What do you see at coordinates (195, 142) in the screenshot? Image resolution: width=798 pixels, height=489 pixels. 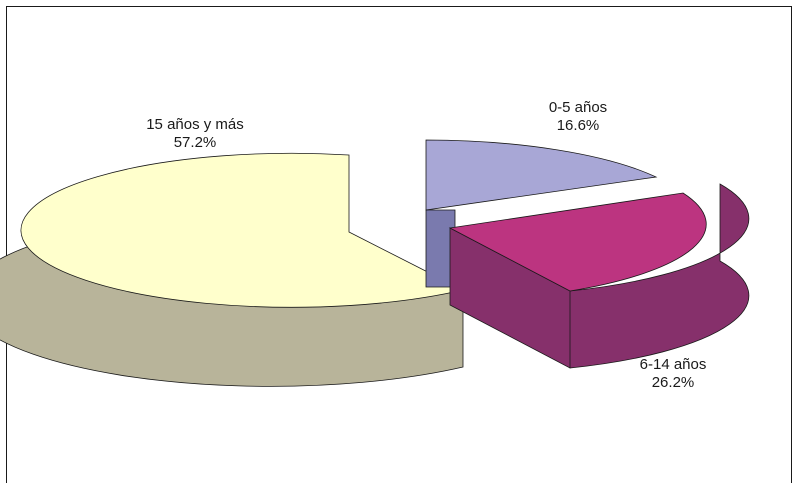 I see `slice-value-15-mas: 57.2%` at bounding box center [195, 142].